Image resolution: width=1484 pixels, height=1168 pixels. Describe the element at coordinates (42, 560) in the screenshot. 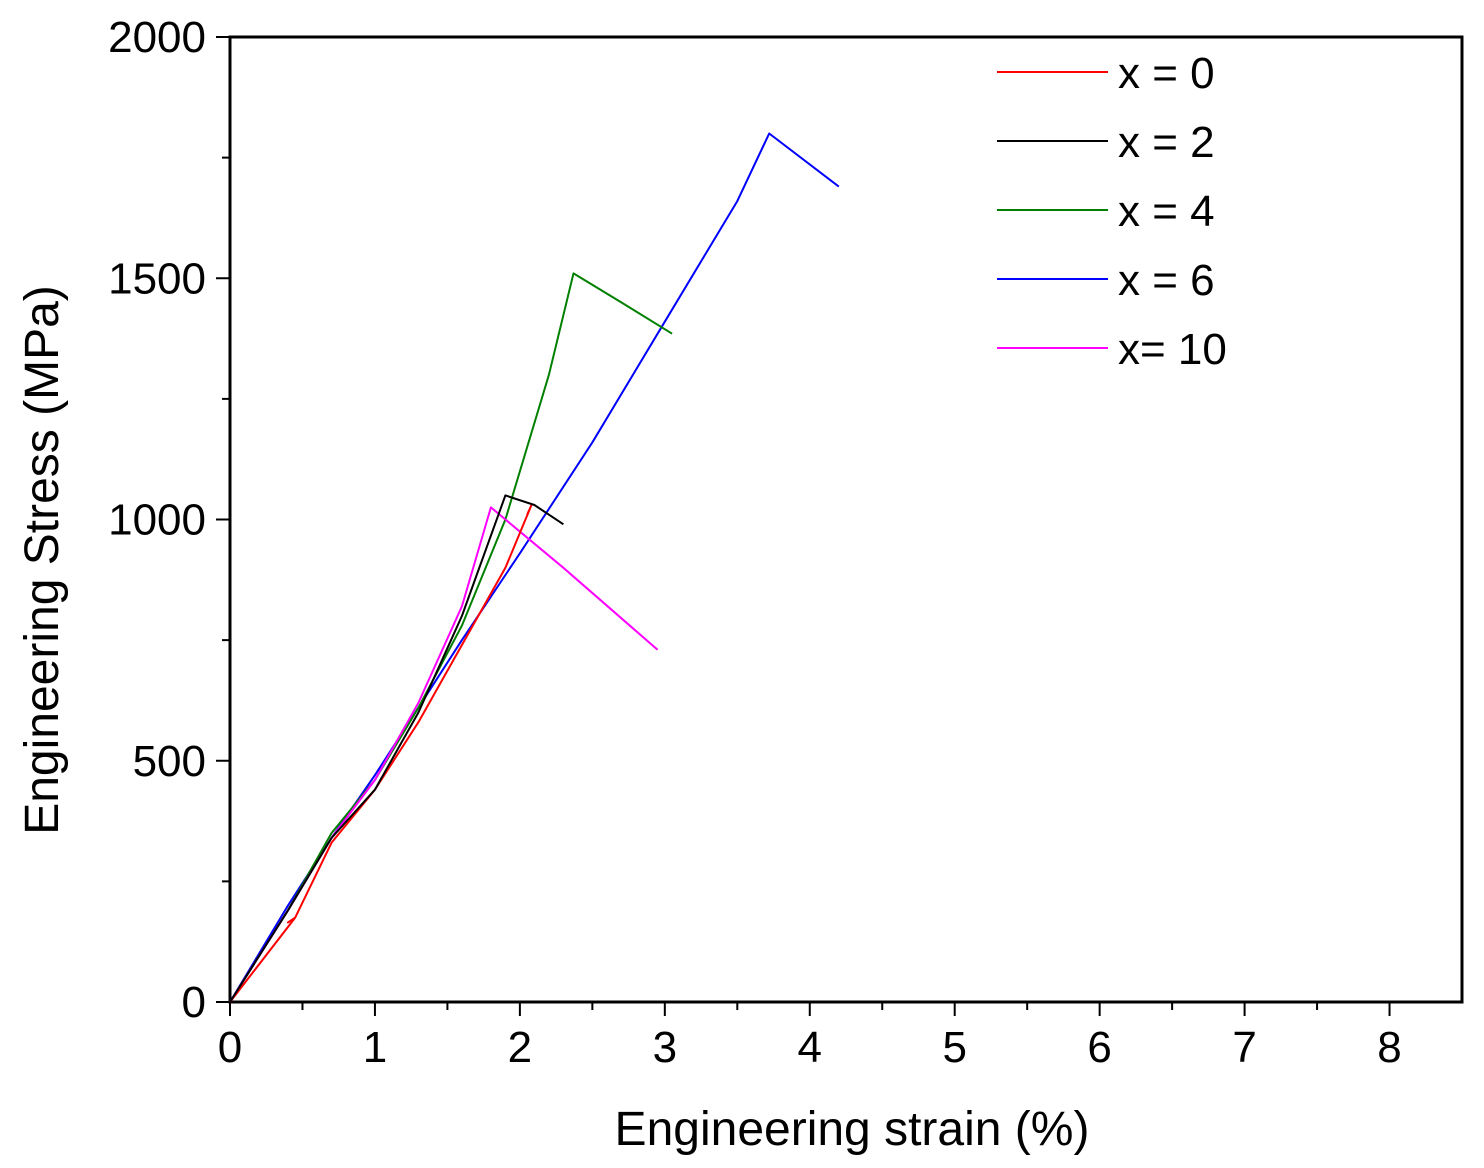

I see `y-axis-title: Engineering Stress (MPa)` at that location.